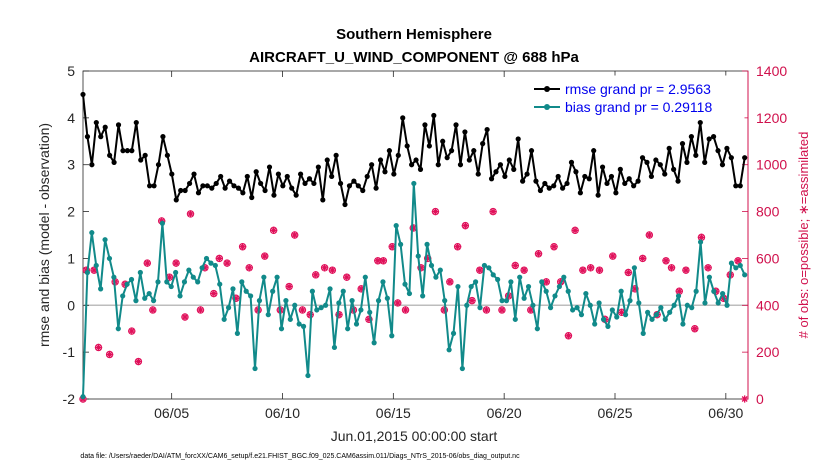  What do you see at coordinates (44, 235) in the screenshot?
I see `y-axis-label: rmse and bias (model - observation)` at bounding box center [44, 235].